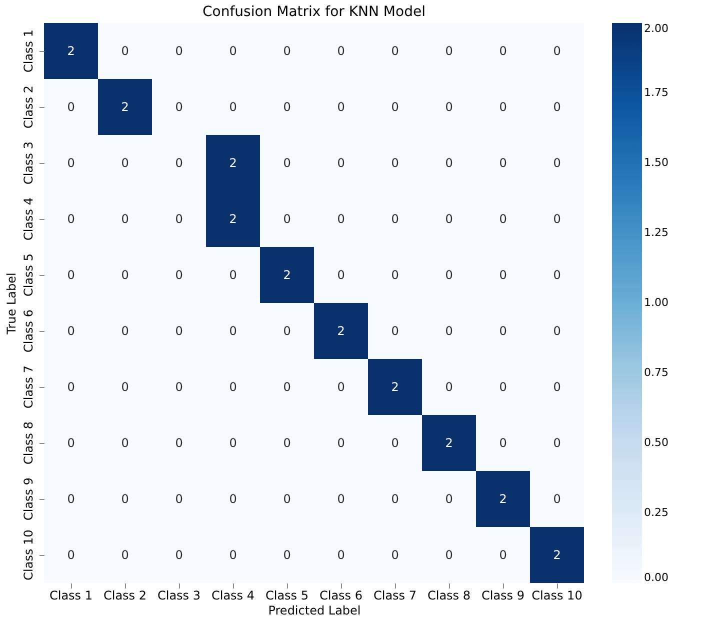 Image resolution: width=719 pixels, height=633 pixels. Describe the element at coordinates (29, 107) in the screenshot. I see `y-tick-label: Class 2` at that location.